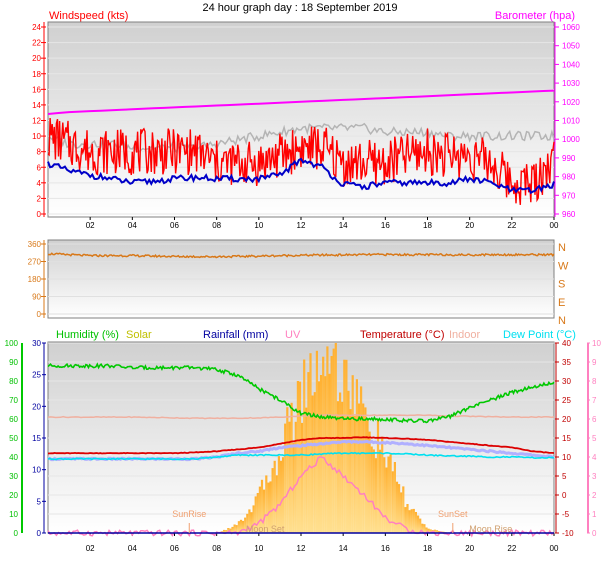  I want to click on direction-tick-label: 360, so click(35, 244).